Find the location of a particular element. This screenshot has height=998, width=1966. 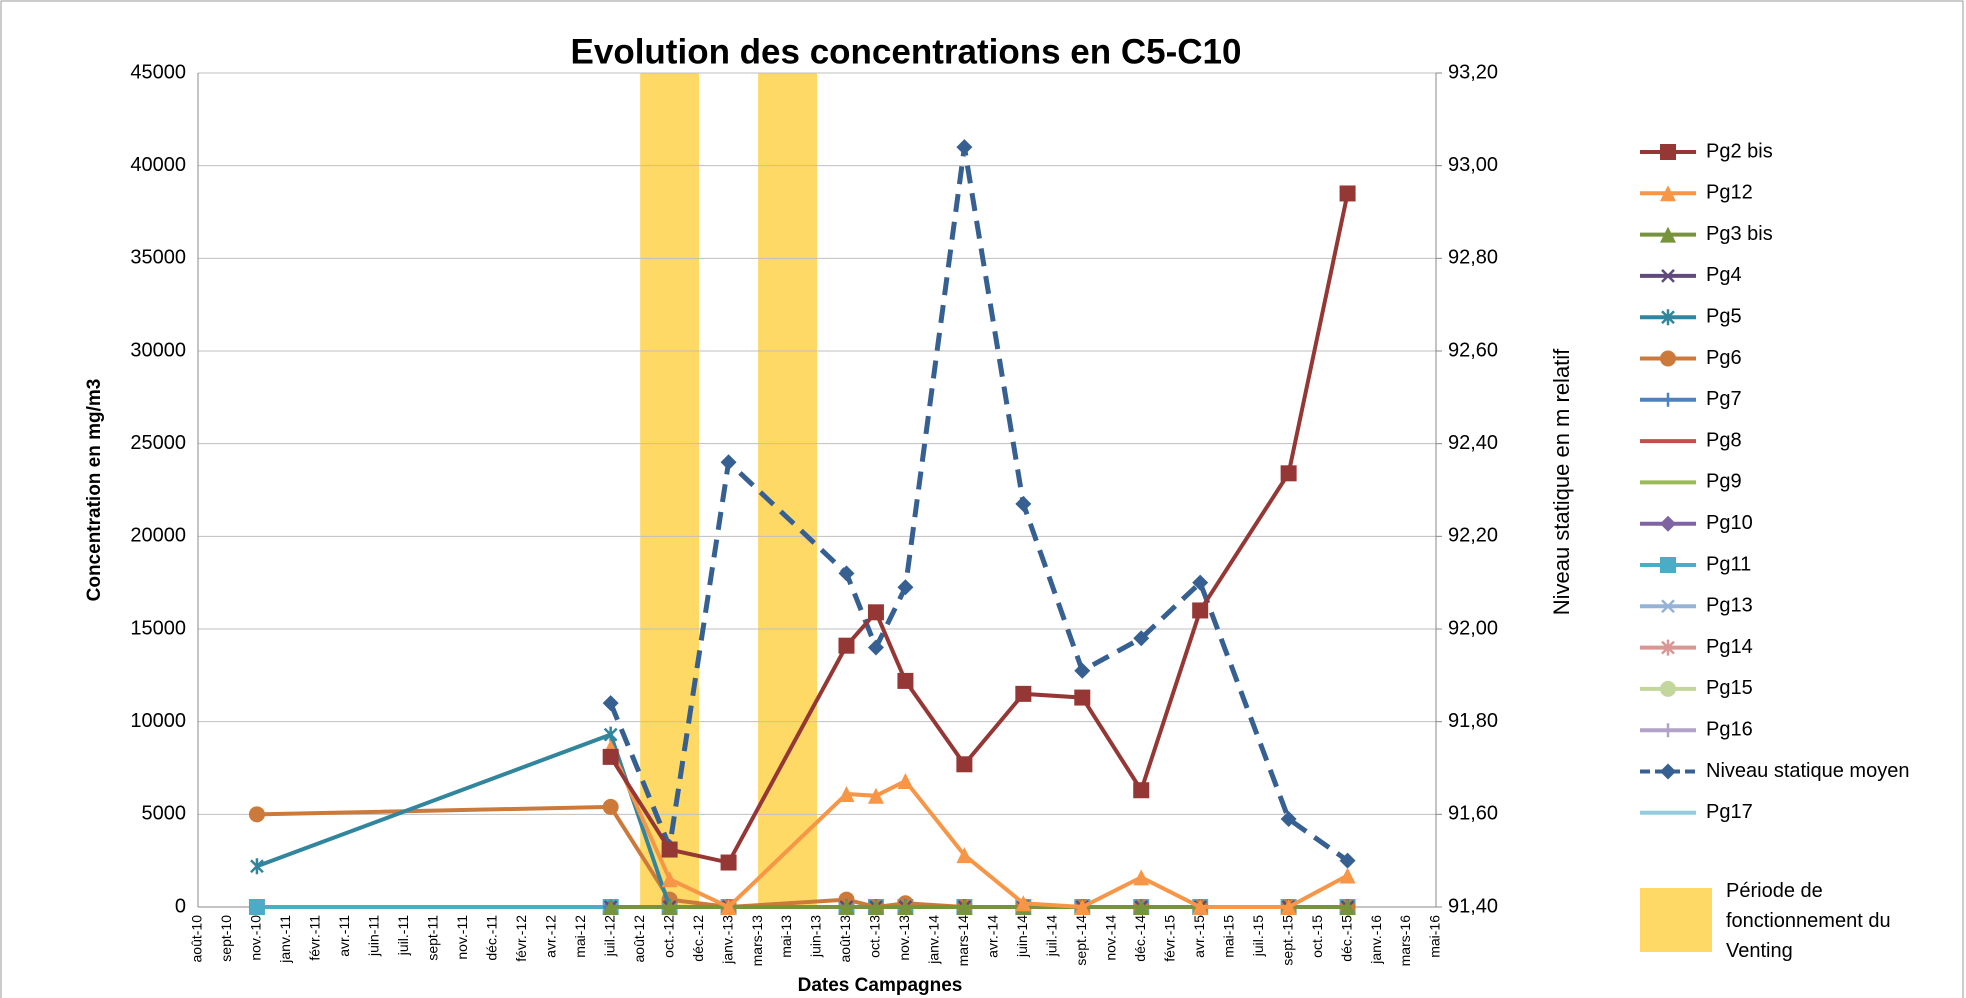

x-tick-label: déc.-14 is located at coordinates (1140, 938).